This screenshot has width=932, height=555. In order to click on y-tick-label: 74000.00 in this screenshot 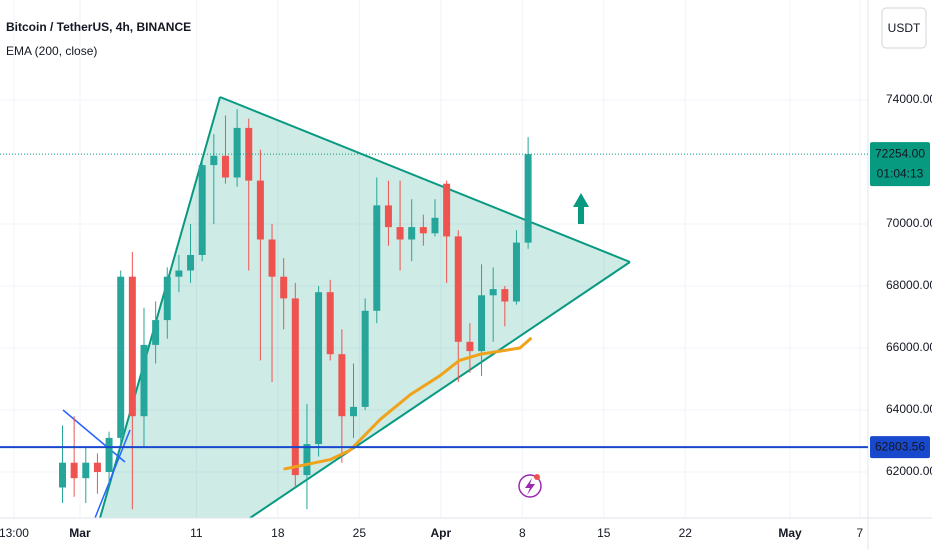, I will do `click(909, 99)`.